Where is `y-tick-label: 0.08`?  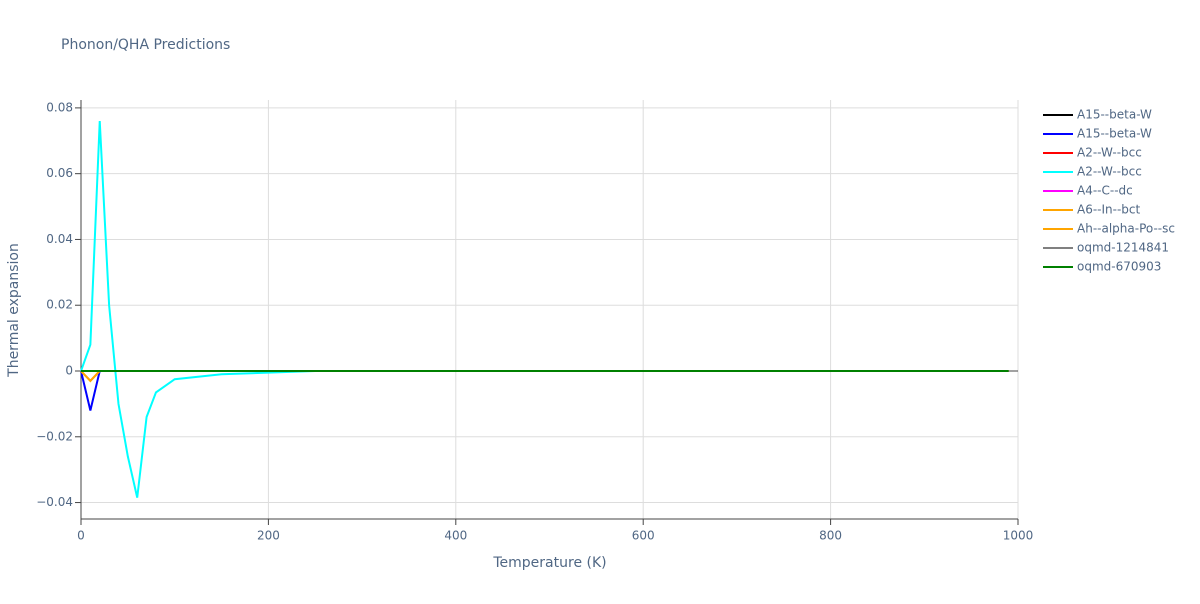
y-tick-label: 0.08 is located at coordinates (59, 107).